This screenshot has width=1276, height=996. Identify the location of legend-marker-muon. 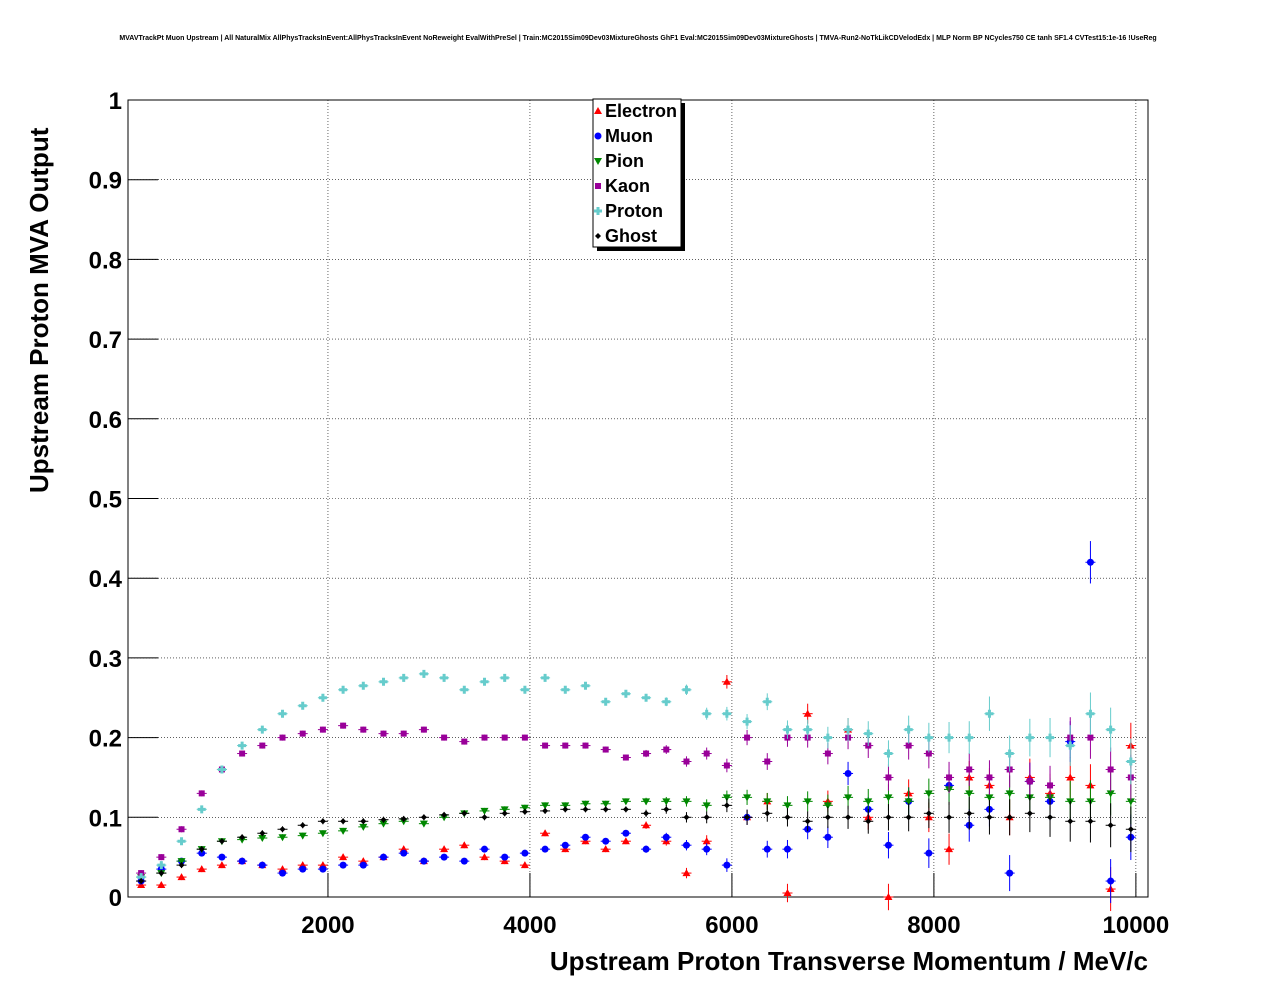
(598, 136).